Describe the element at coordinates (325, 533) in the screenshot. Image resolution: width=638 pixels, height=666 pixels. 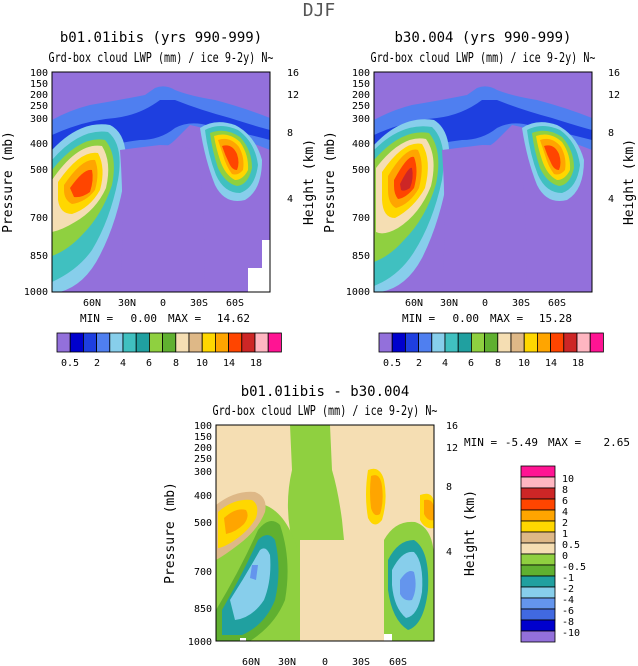
I see `panel-c-contours` at that location.